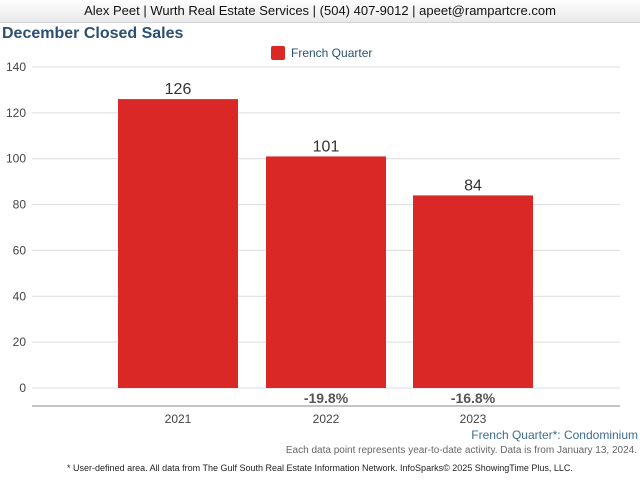 The height and width of the screenshot is (480, 640). What do you see at coordinates (16, 159) in the screenshot?
I see `y-tick-label: 100` at bounding box center [16, 159].